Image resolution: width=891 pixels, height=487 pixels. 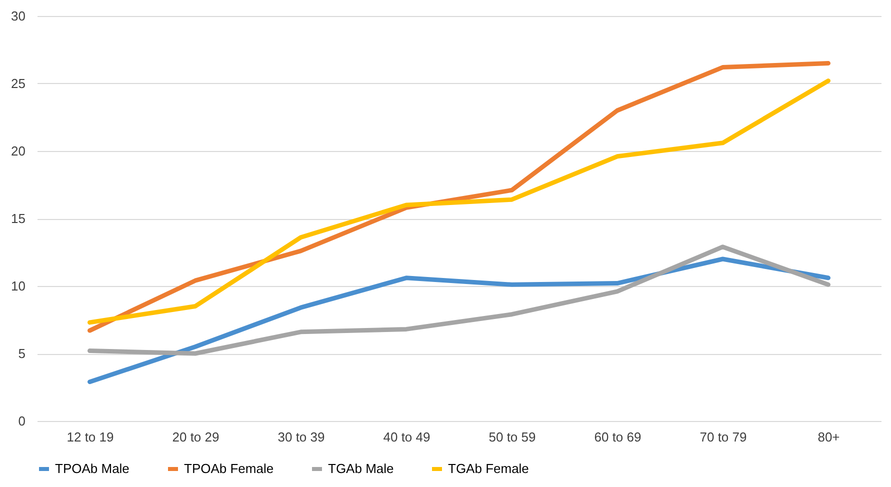 What do you see at coordinates (361, 468) in the screenshot?
I see `legend-label: TGAb Male` at bounding box center [361, 468].